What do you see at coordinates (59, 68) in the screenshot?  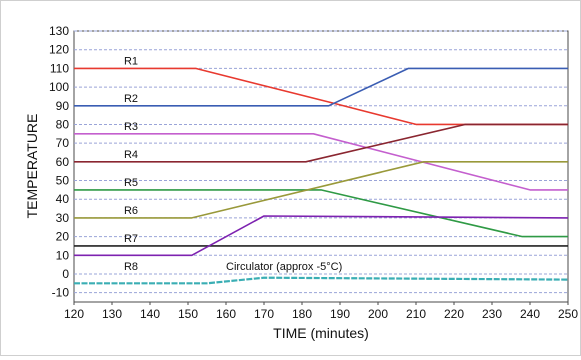 I see `y-tick-label-110: 110` at bounding box center [59, 68].